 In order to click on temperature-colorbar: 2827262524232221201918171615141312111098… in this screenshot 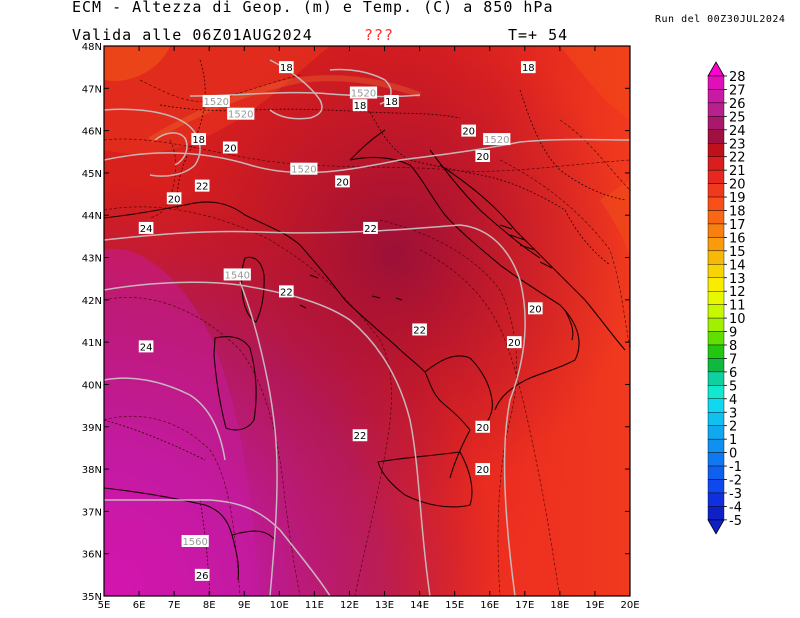, I will do `click(726, 298)`.